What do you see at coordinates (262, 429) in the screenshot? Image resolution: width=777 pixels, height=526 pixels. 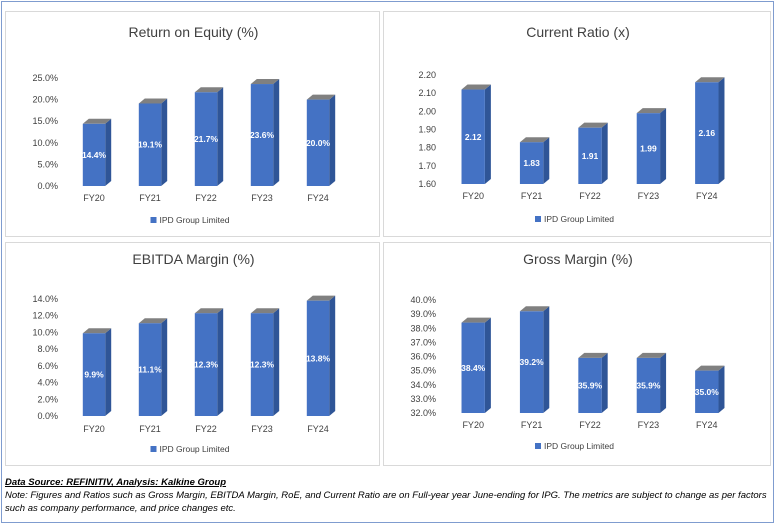 I see `ebitda-margin-x-tick-label: FY23` at bounding box center [262, 429].